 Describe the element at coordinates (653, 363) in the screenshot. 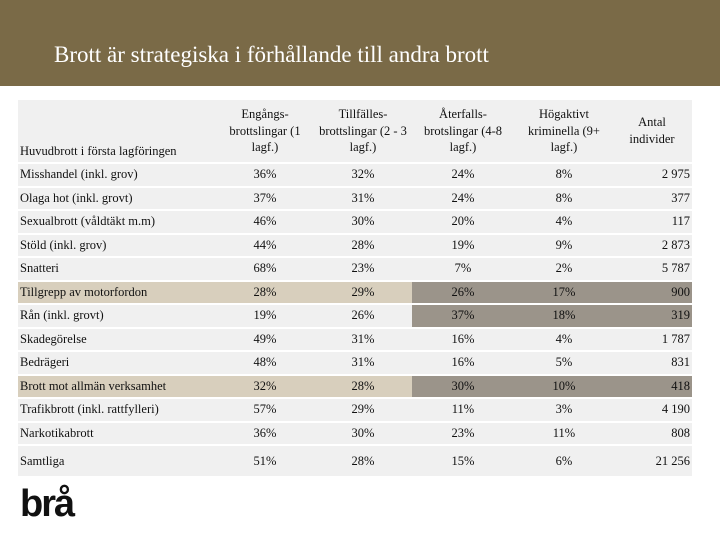

I see `count-cell: 831` at that location.